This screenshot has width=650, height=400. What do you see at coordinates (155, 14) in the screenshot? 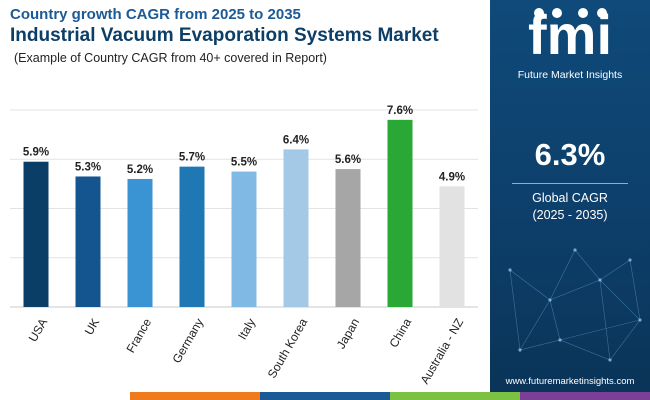
I see `chart-subtitle: Country growth CAGR from 2025 to 2035` at bounding box center [155, 14].